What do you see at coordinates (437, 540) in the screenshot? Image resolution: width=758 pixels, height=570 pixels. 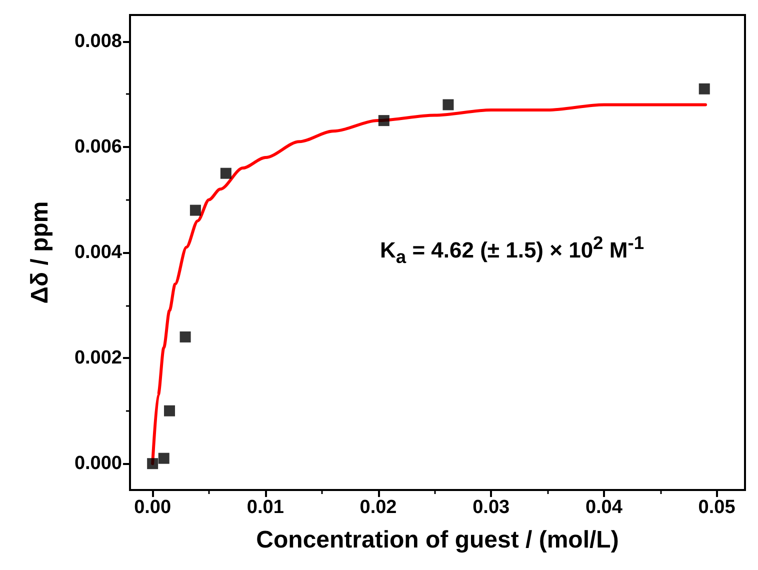 I see `x-axis-title: Concentration of guest / (mol/L)` at bounding box center [437, 540].